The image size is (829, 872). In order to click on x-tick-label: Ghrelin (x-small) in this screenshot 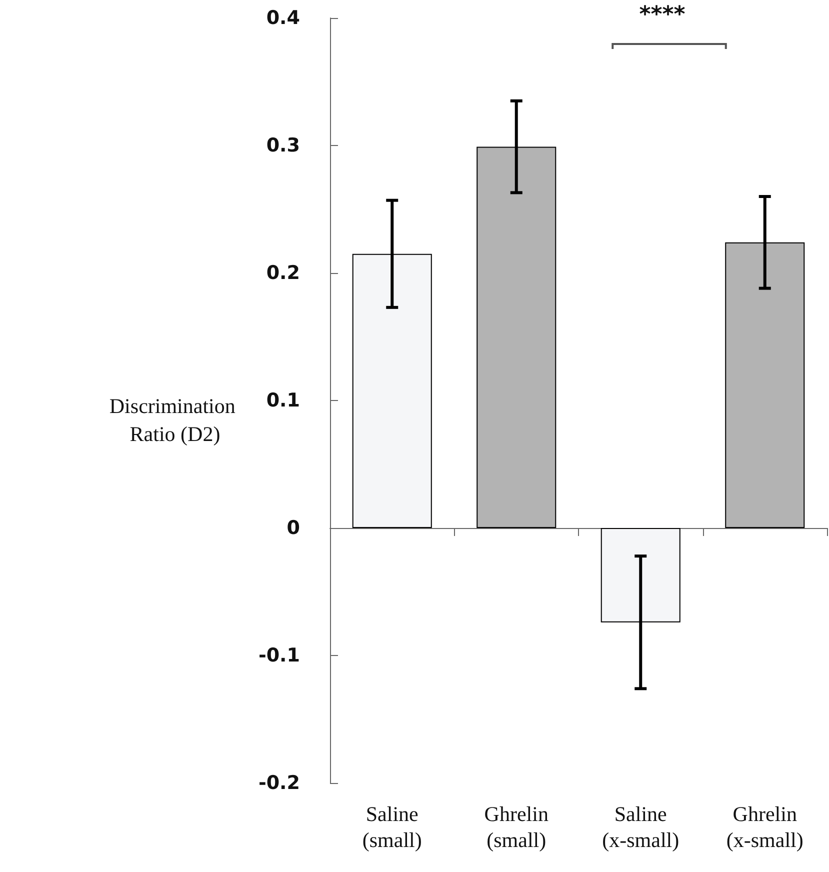, I will do `click(765, 827)`.